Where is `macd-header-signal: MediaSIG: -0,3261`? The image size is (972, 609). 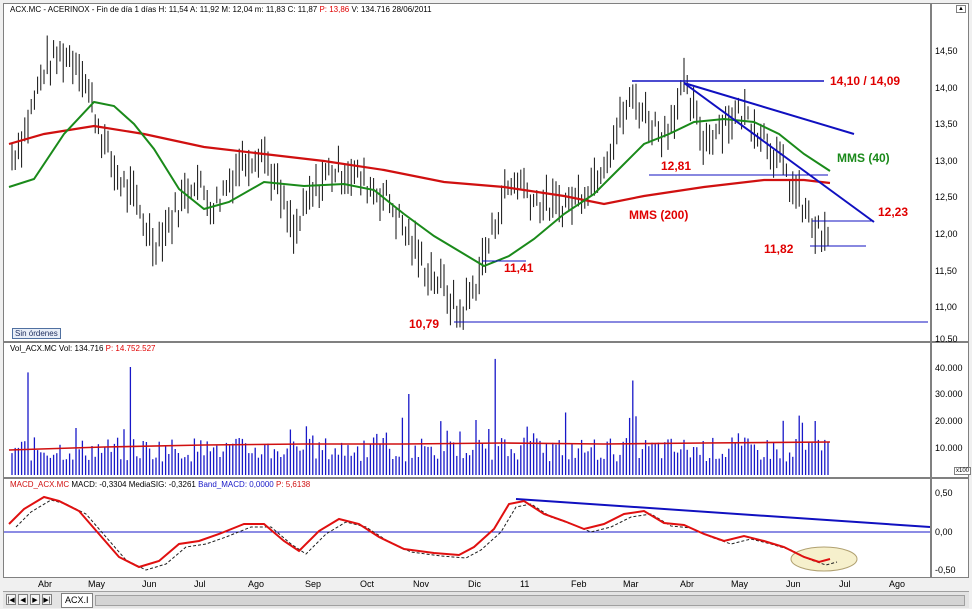 macd-header-signal: MediaSIG: -0,3261 is located at coordinates (162, 484).